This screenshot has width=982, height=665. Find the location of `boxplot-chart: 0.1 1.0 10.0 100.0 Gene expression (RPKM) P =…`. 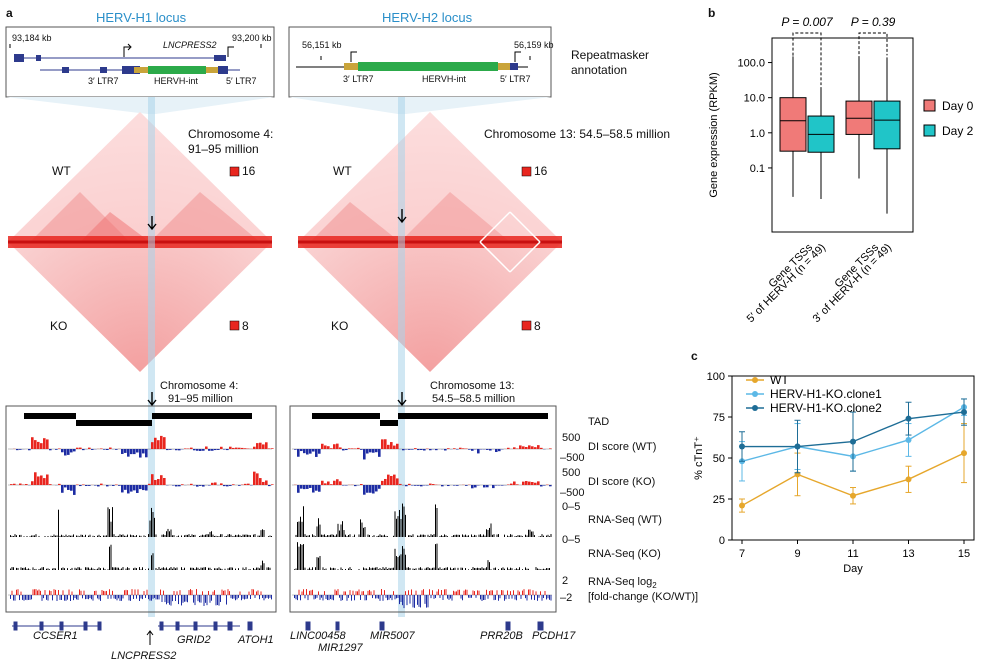

boxplot-chart: 0.1 1.0 10.0 100.0 Gene expression (RPKM) P =… is located at coordinates (841, 170).